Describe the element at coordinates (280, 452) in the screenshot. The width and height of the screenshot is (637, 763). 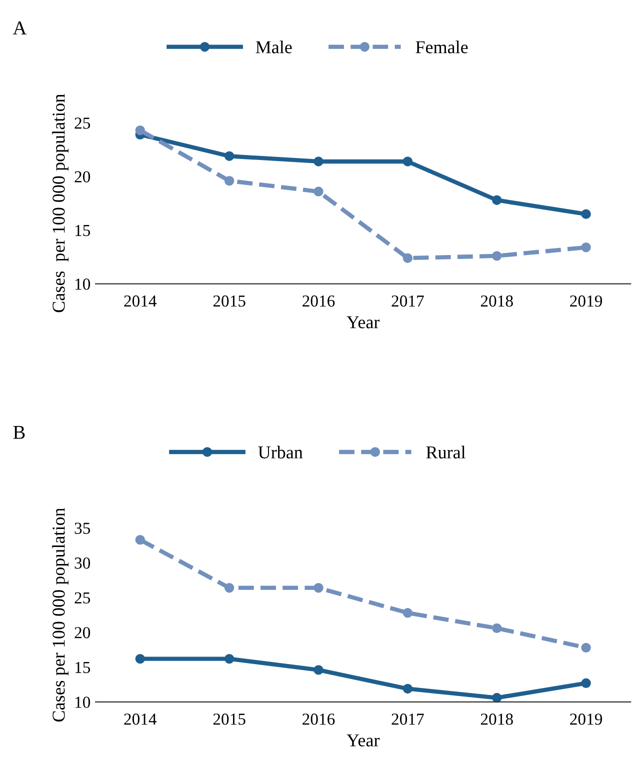
I see `legend-label: Urban` at that location.